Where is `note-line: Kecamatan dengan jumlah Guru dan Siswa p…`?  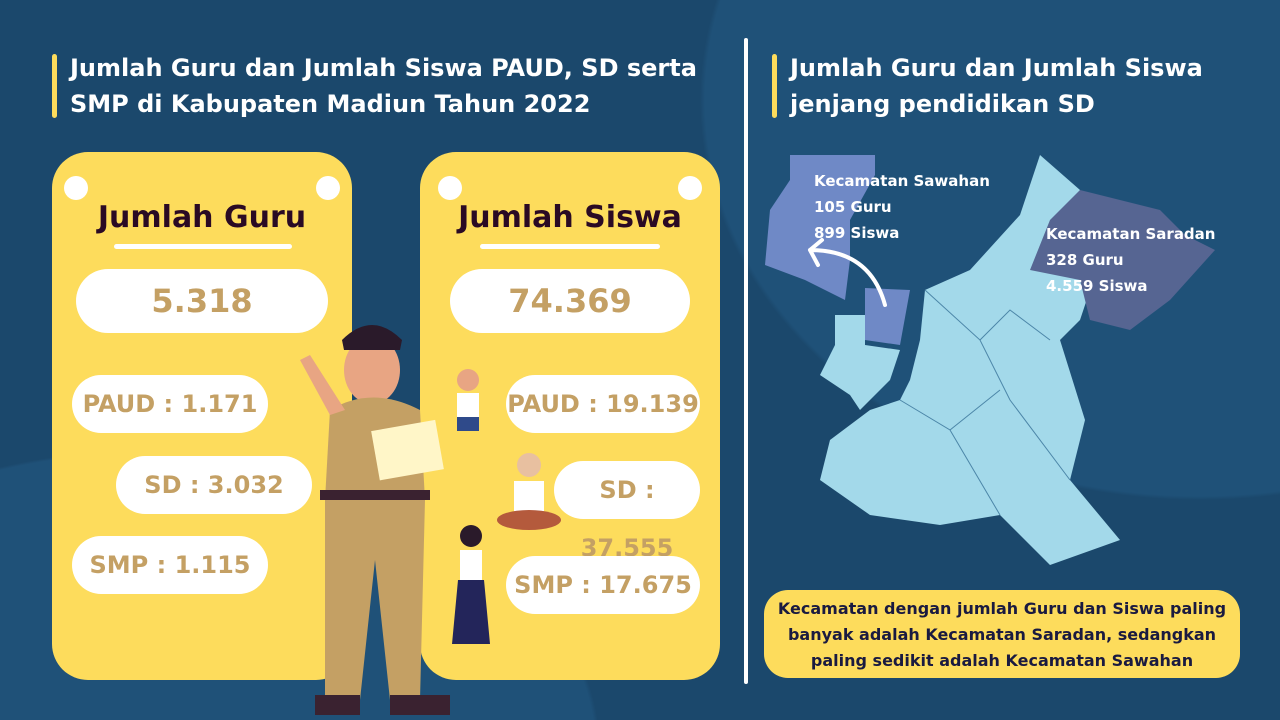 note-line: Kecamatan dengan jumlah Guru dan Siswa p… is located at coordinates (1002, 608).